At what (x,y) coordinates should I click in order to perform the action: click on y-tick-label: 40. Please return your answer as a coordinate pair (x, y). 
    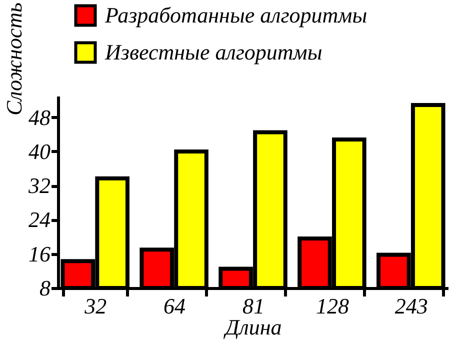
    Looking at the image, I should click on (39, 151).